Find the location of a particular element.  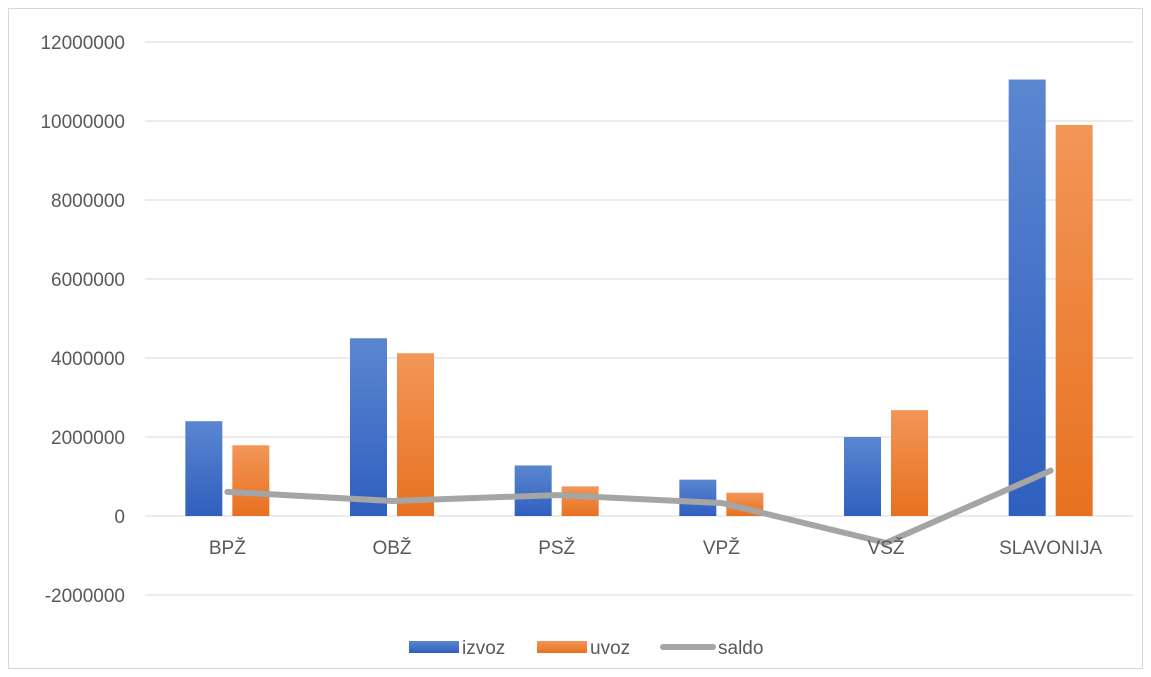

y-tick-label: 8000000 is located at coordinates (88, 201).